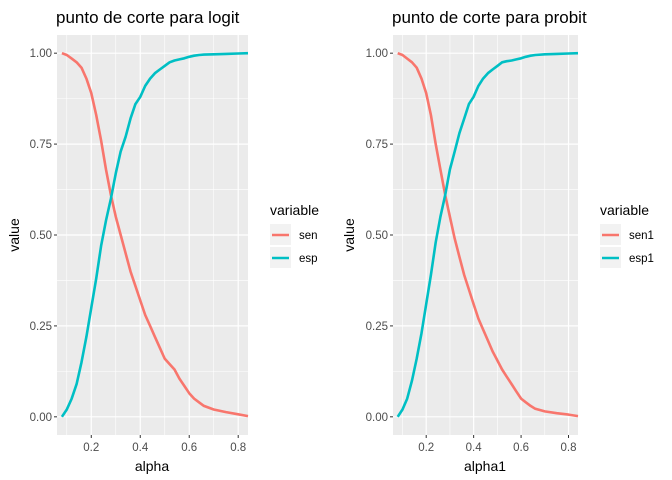 The width and height of the screenshot is (672, 480). I want to click on x-axis-title: alpha1, so click(485, 466).